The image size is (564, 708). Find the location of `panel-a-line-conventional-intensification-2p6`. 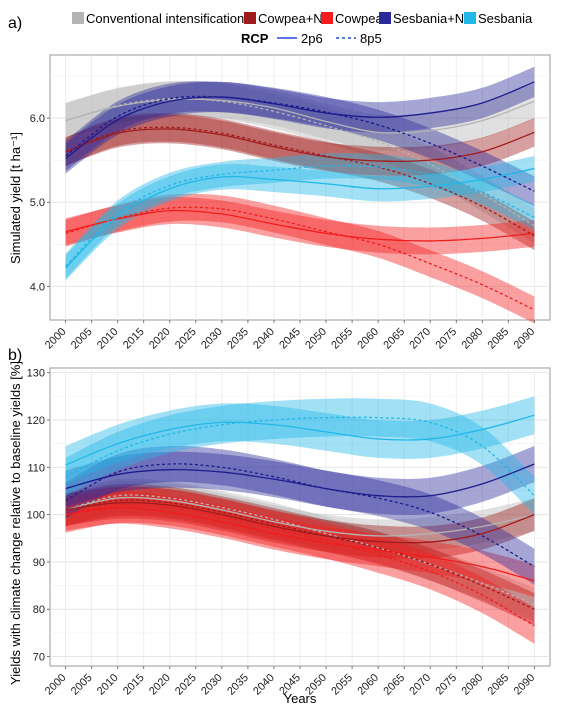

panel-a-line-conventional-intensification-2p6 is located at coordinates (300, 116).